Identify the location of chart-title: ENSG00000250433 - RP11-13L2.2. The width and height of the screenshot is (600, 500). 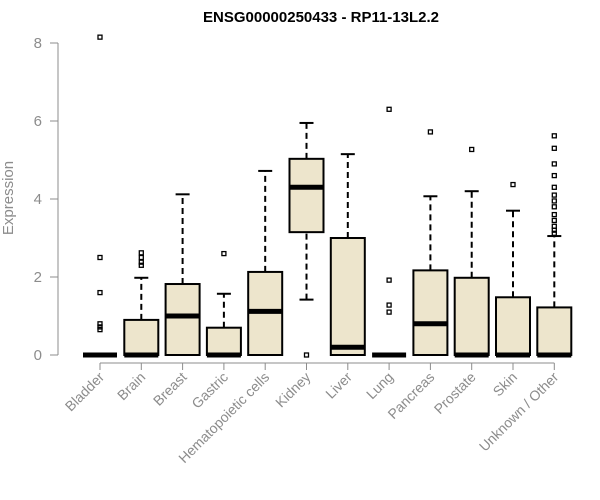
(321, 17).